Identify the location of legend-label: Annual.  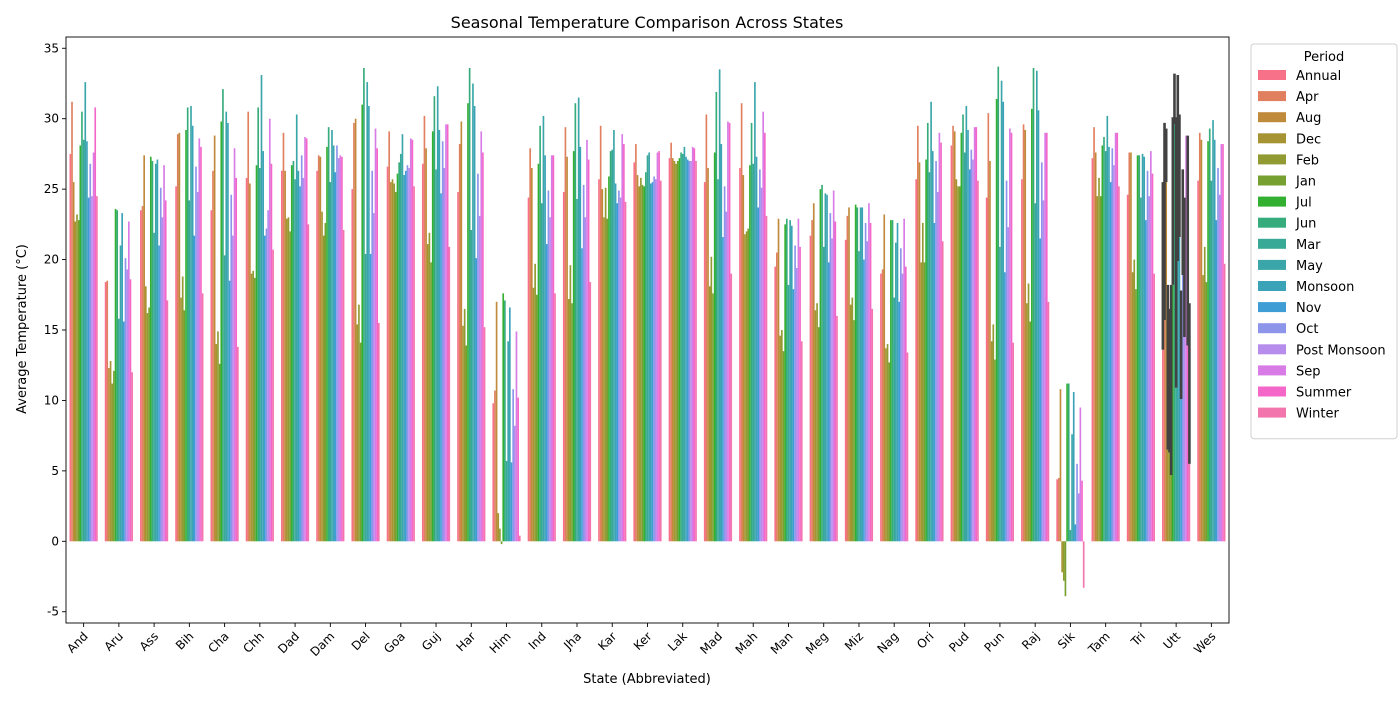
(1318, 76).